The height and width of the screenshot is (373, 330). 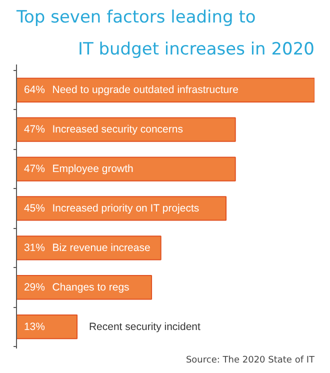 I want to click on y-tick-label: Biz revenue increase, so click(x=101, y=248).